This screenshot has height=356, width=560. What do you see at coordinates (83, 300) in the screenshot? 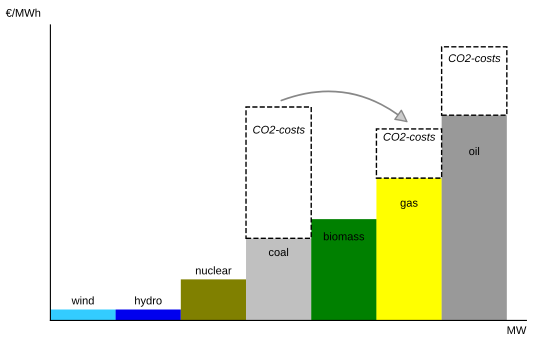
I see `x-tick-label: wind` at bounding box center [83, 300].